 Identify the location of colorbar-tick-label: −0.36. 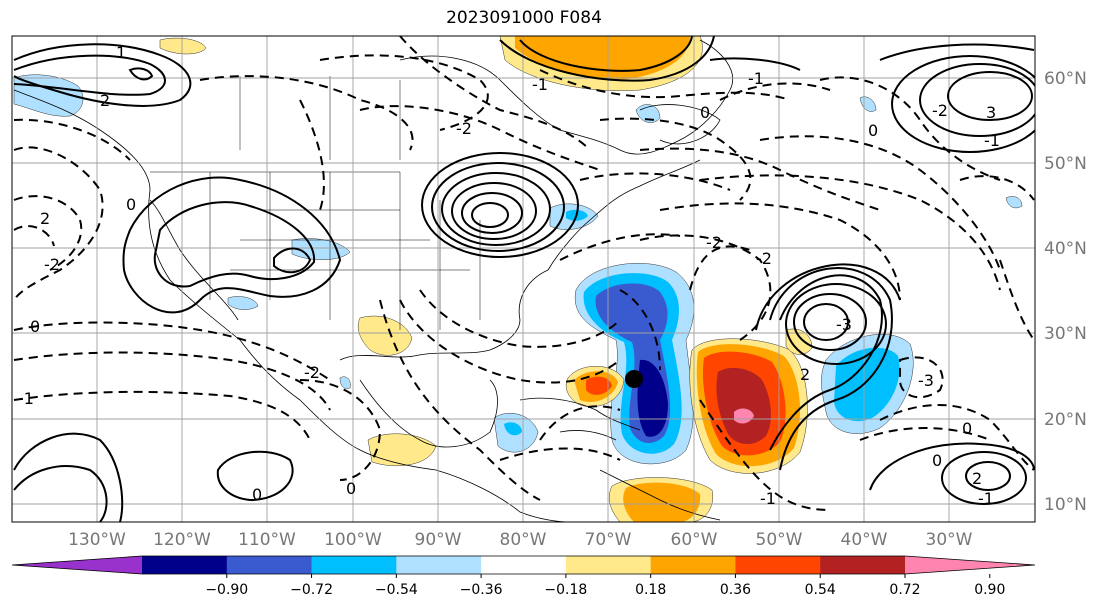
(481, 590).